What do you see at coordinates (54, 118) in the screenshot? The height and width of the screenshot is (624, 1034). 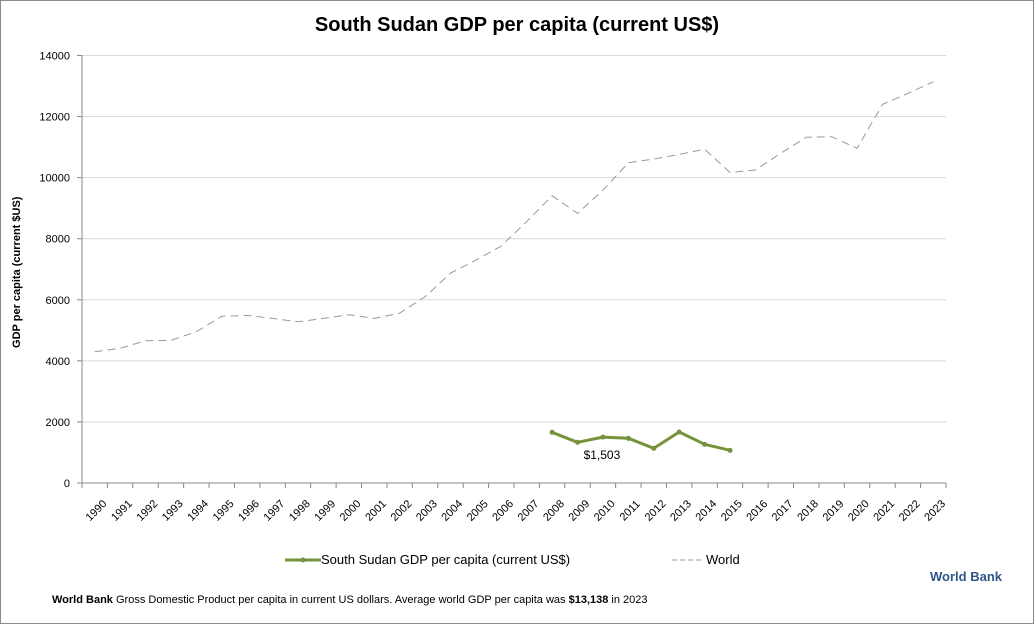 I see `y-tick-label: 12000` at bounding box center [54, 118].